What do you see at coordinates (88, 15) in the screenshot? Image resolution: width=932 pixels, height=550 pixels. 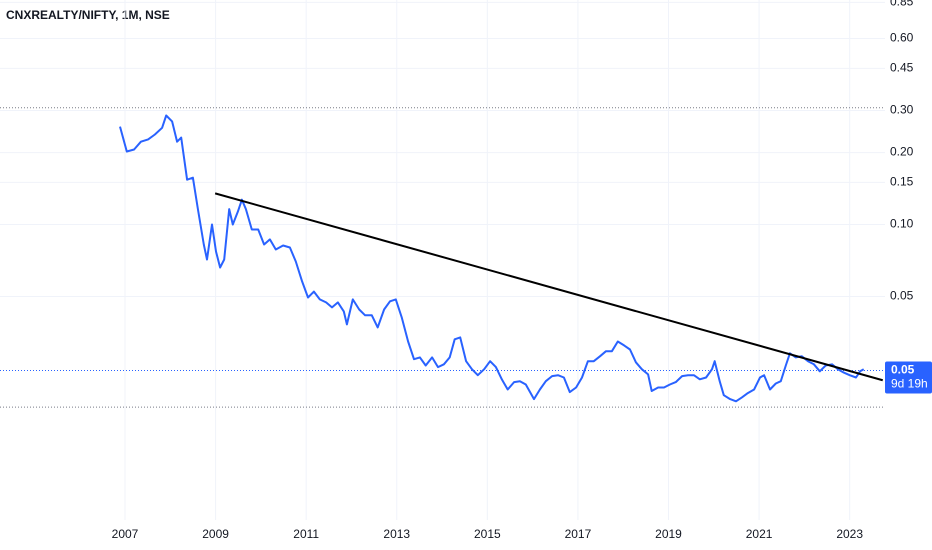 I see `chart-title: CNXREALTY/NIFTY, 1M, NSE` at bounding box center [88, 15].